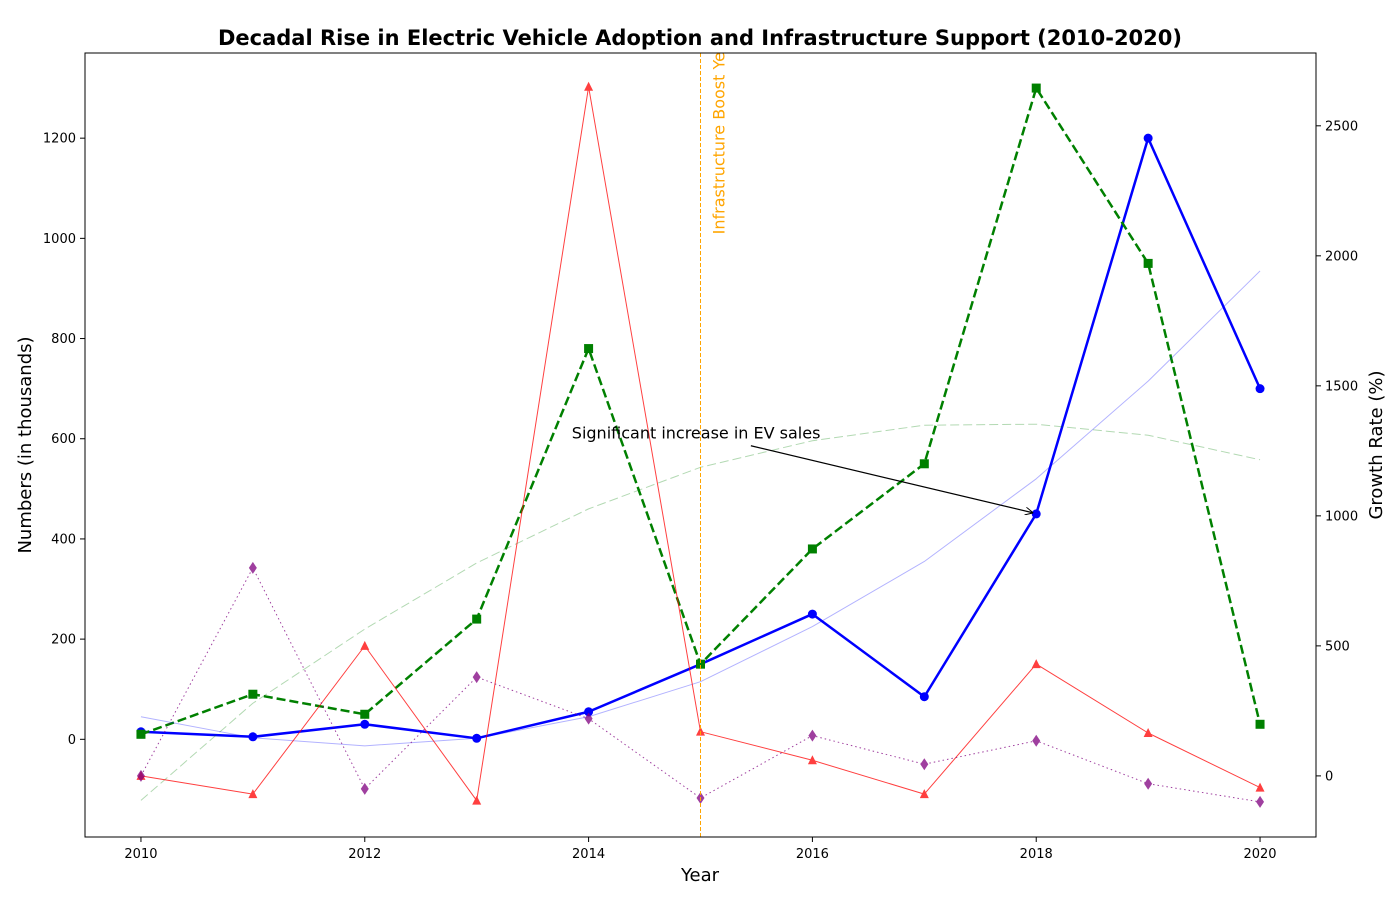 Image resolution: width=1400 pixels, height=900 pixels. Describe the element at coordinates (696, 433) in the screenshot. I see `annotation-text: Significant increase in EV sales` at that location.